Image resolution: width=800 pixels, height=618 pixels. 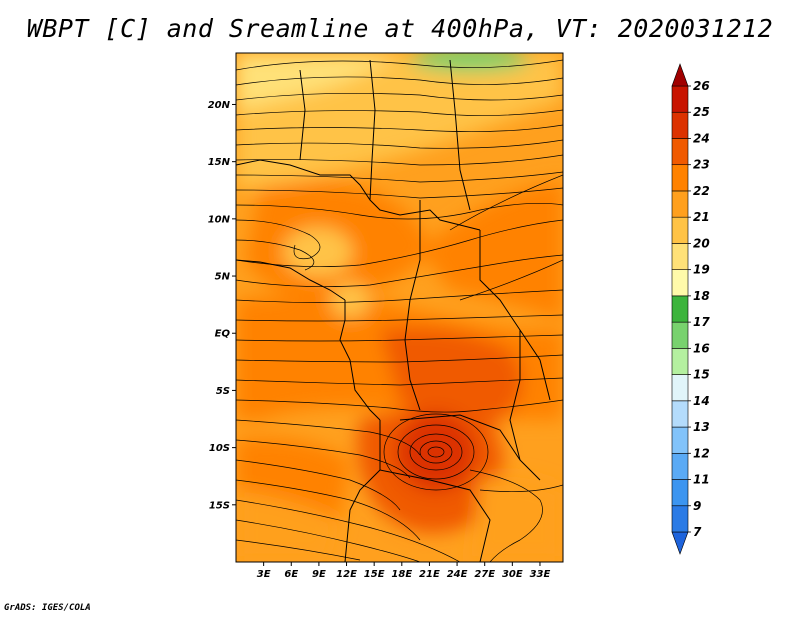 What do you see at coordinates (429, 574) in the screenshot?
I see `lon-label: 21E` at bounding box center [429, 574].